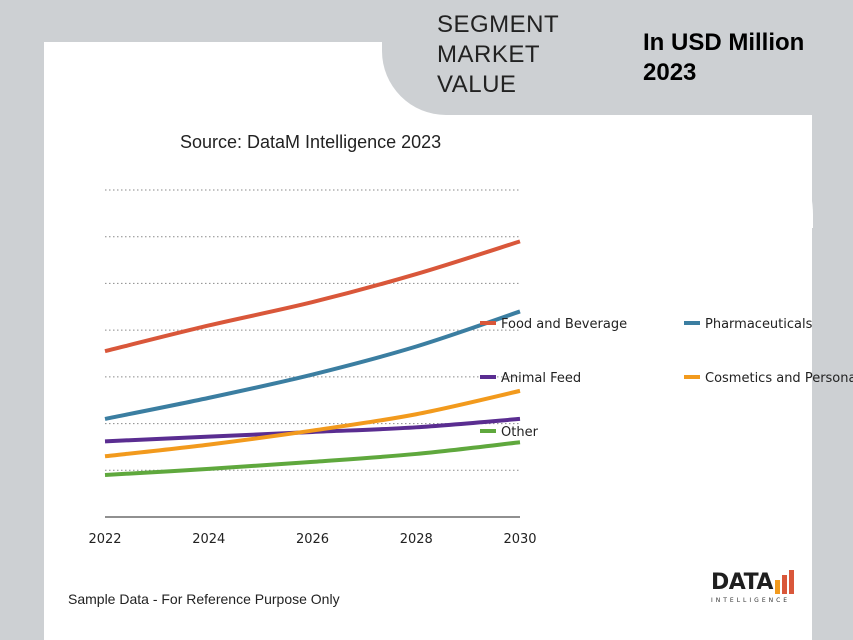 This screenshot has height=640, width=853. I want to click on x-tick-label: 2030, so click(519, 539).